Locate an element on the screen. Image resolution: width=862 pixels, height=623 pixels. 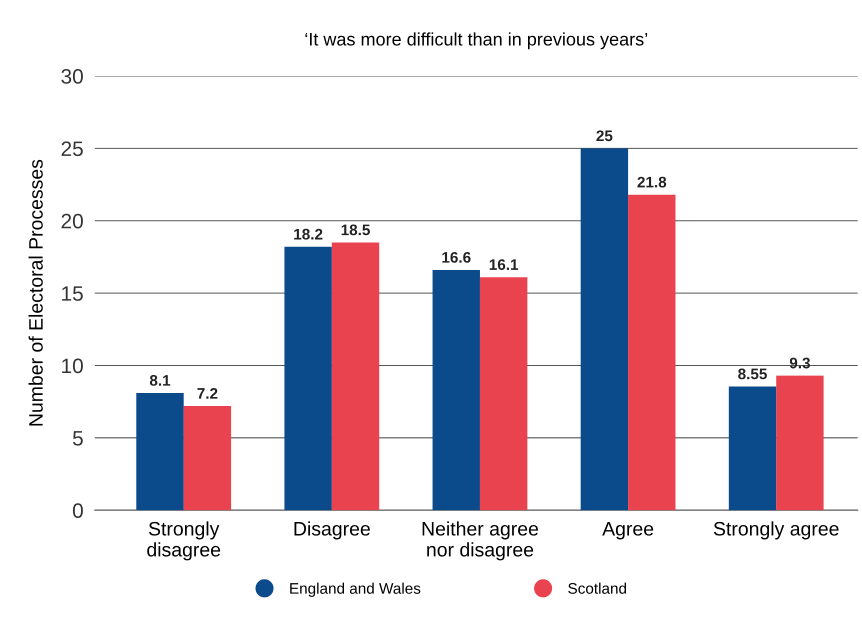
y-tick-label: 0 is located at coordinates (77, 510).